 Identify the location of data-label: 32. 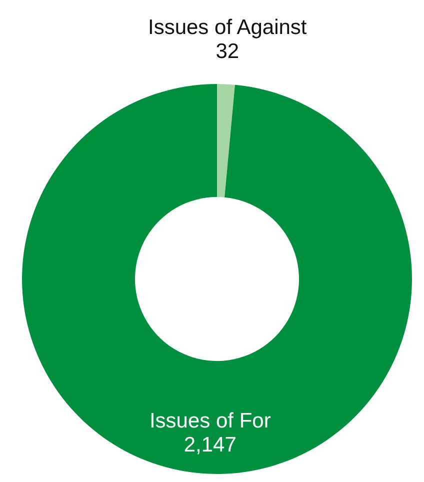
(228, 52).